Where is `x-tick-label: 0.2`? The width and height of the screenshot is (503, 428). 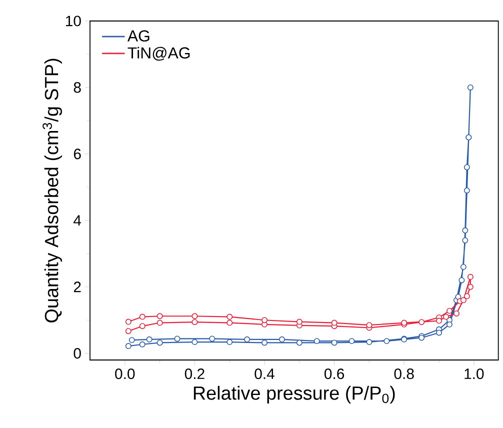 x-tick-label: 0.2 is located at coordinates (194, 374).